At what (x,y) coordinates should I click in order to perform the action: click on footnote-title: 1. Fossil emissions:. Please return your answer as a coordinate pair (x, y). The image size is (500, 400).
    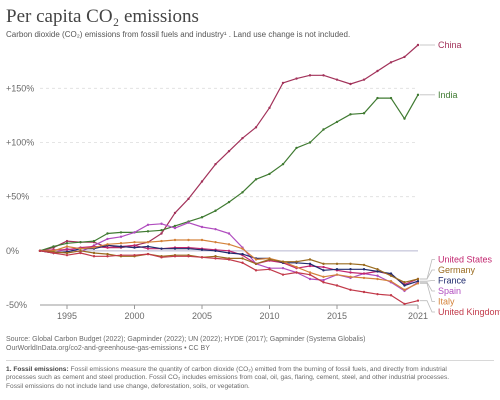
    Looking at the image, I should click on (37, 369).